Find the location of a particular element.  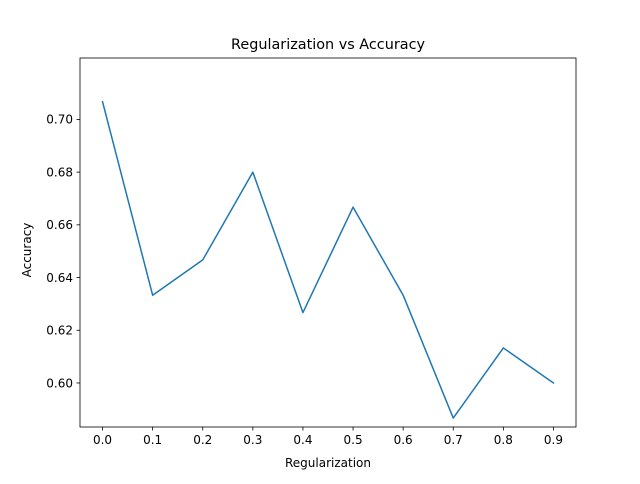

chart-title: Regularization vs Accuracy is located at coordinates (328, 45).